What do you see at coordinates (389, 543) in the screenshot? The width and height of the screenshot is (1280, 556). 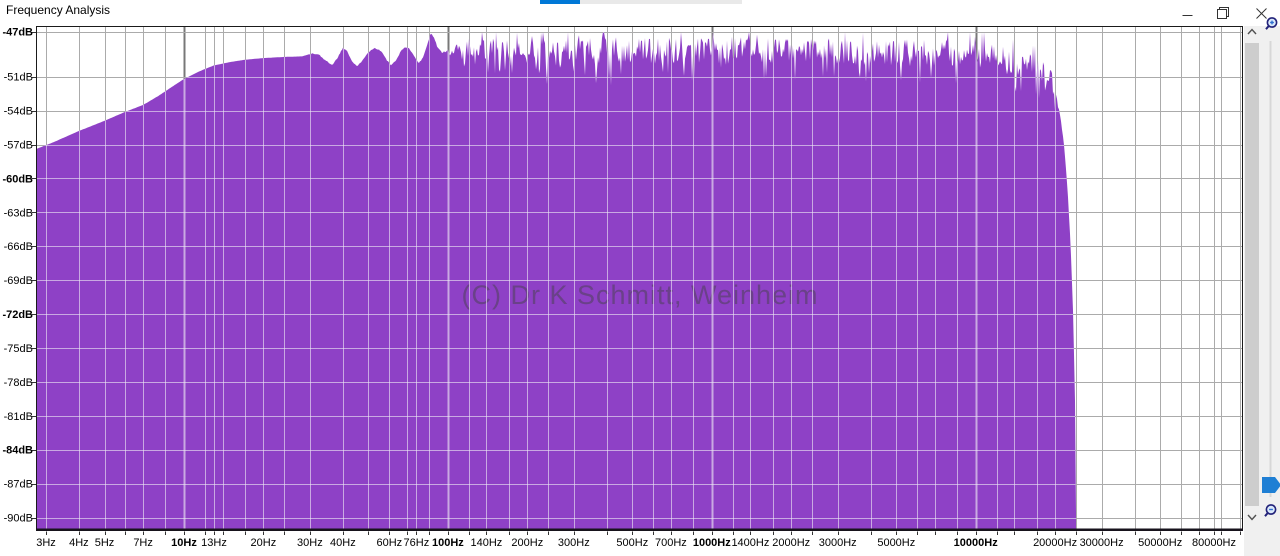 I see `x-tick-label: 60Hz` at bounding box center [389, 543].